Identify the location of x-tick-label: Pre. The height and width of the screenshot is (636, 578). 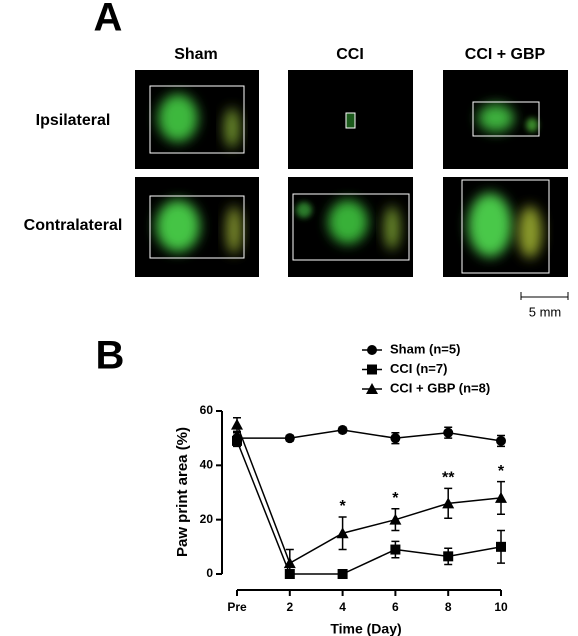
(237, 607).